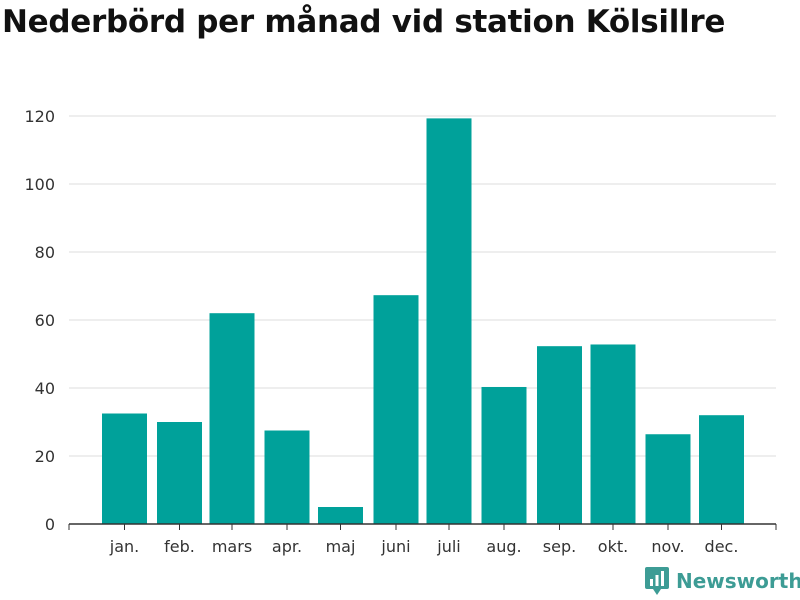  I want to click on bar-mars, so click(232, 418).